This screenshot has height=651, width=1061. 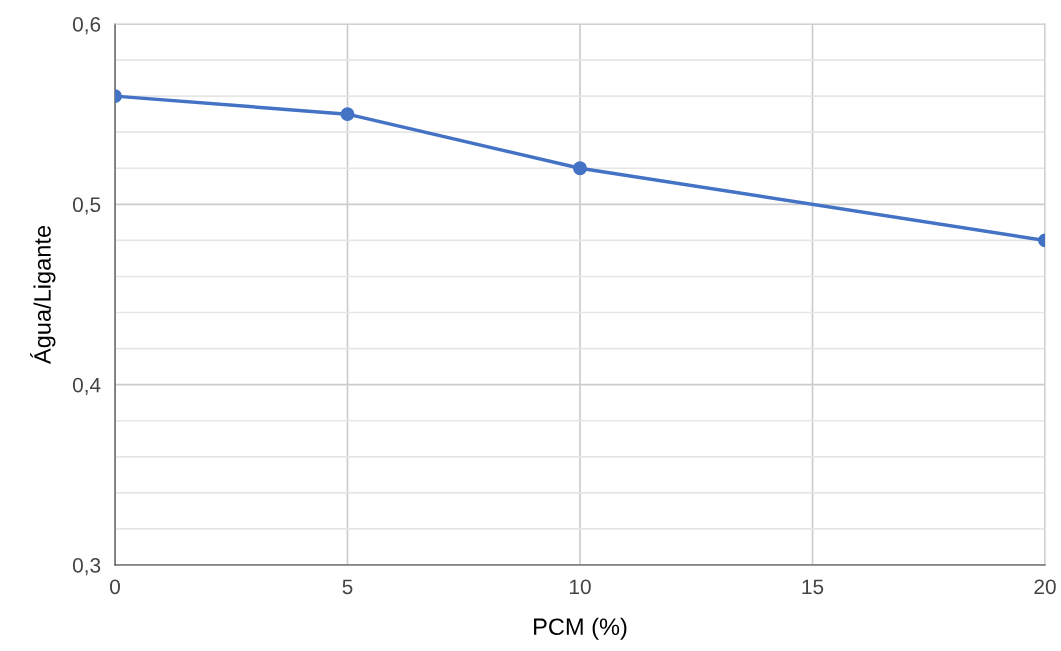 I want to click on x-tick-label: 0, so click(x=115, y=587).